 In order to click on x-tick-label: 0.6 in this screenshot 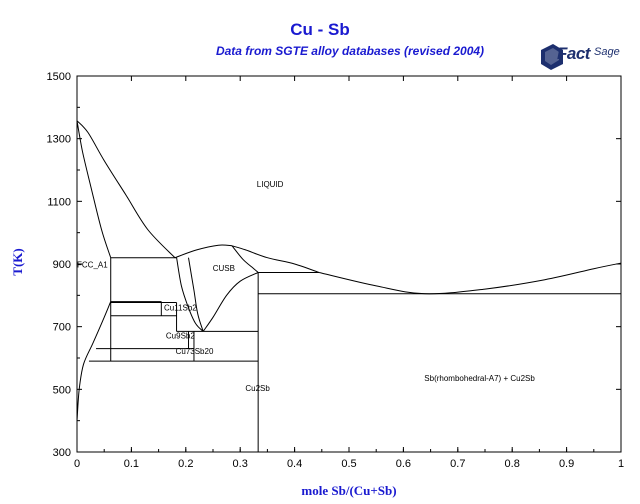, I will do `click(403, 464)`.